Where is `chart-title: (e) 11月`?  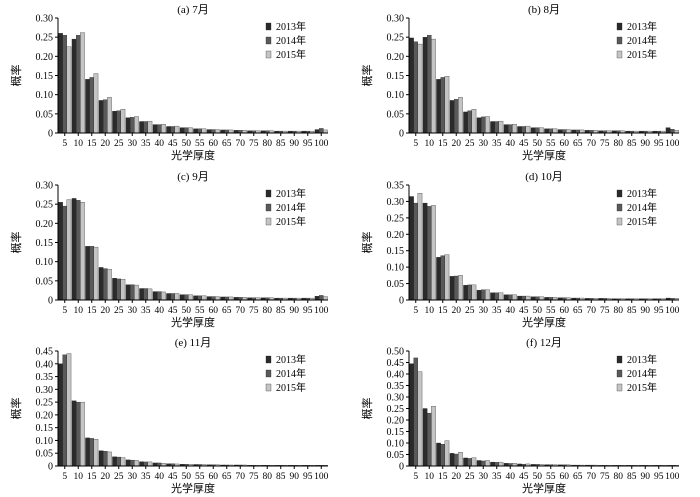
chart-title: (e) 11月 is located at coordinates (193, 343).